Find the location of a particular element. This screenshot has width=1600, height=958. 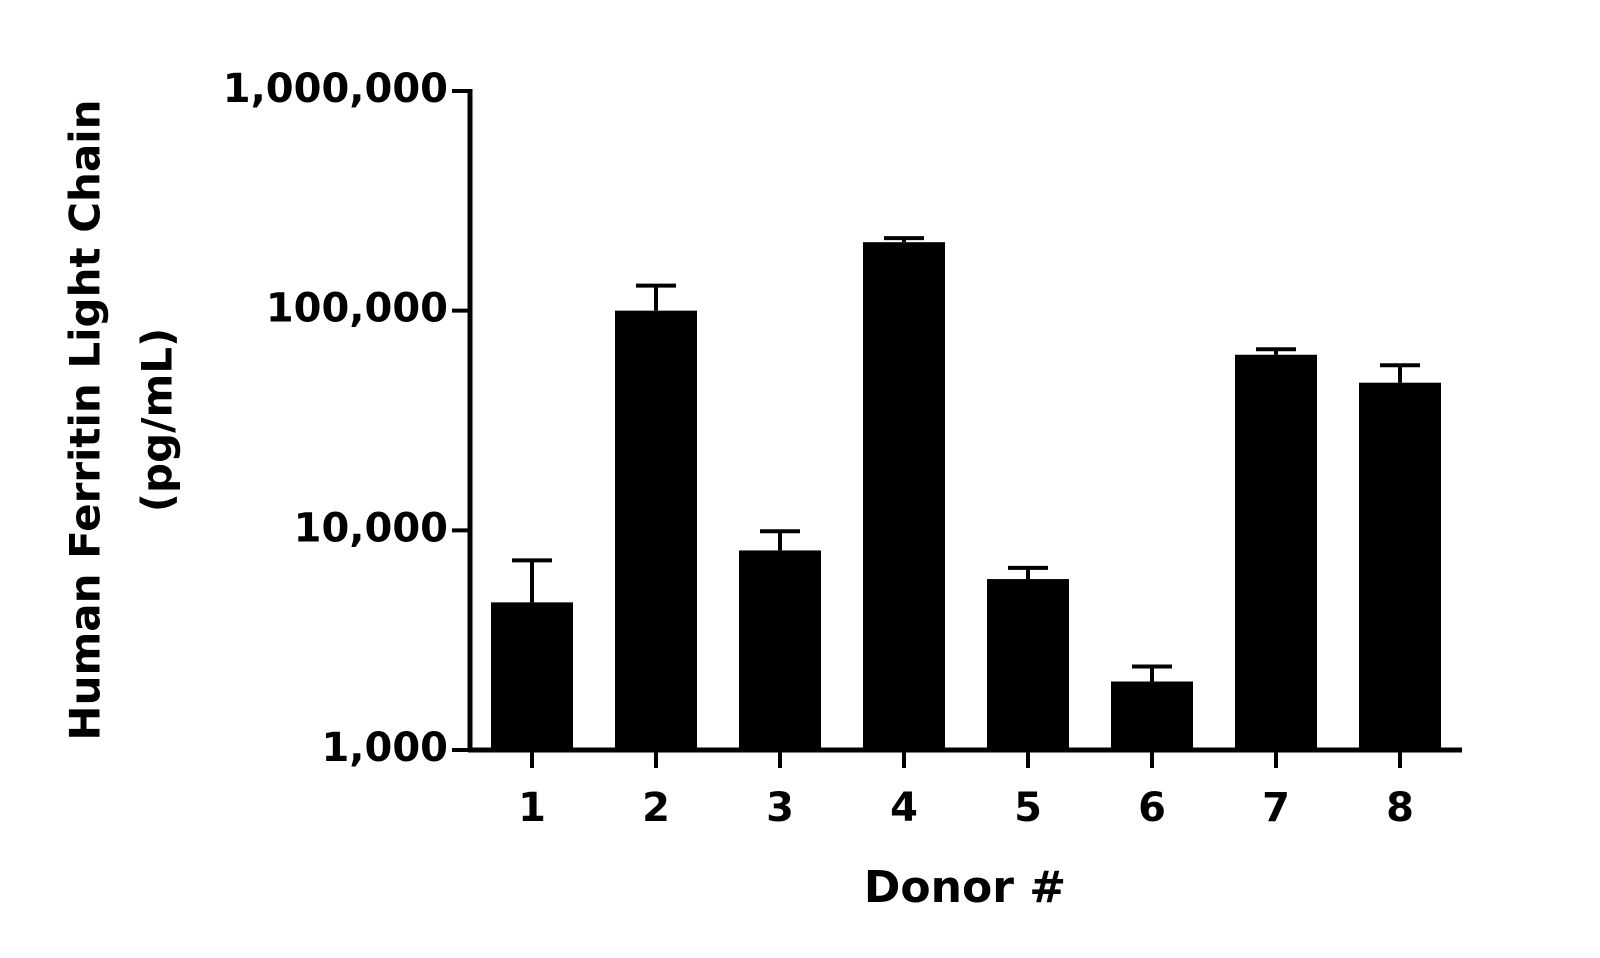

x-tick-label: 3 is located at coordinates (780, 808).